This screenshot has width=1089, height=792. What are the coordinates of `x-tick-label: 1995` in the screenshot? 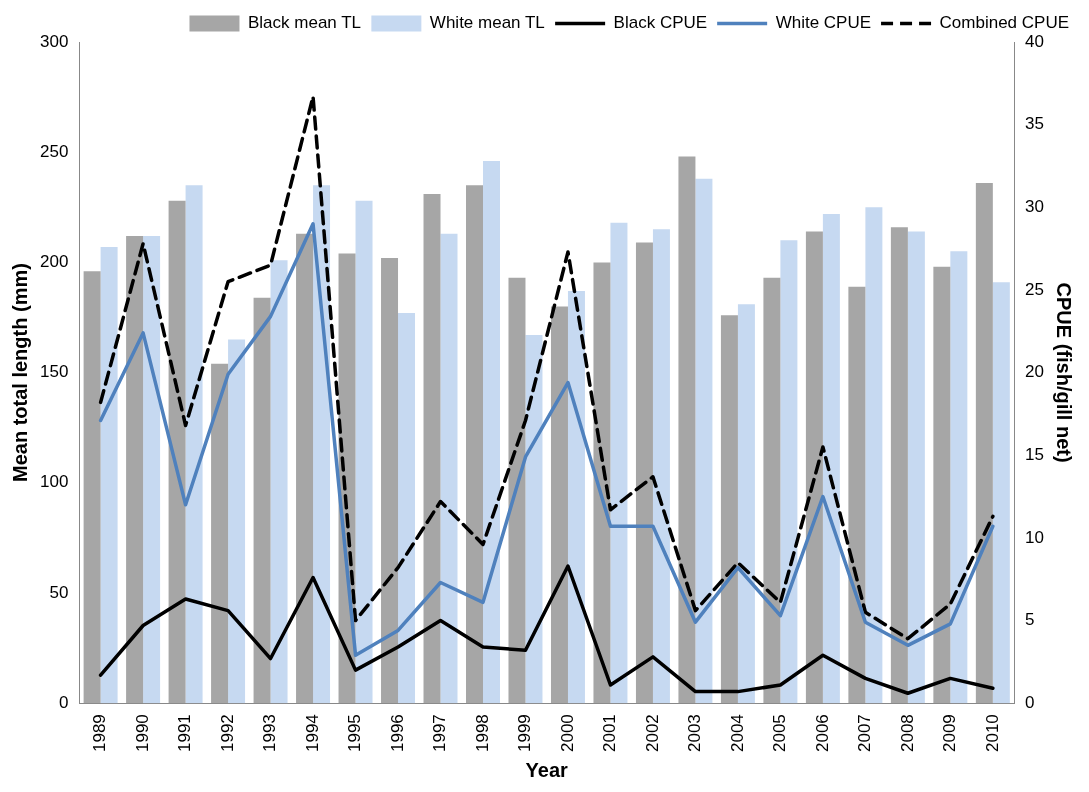 It's located at (355, 733).